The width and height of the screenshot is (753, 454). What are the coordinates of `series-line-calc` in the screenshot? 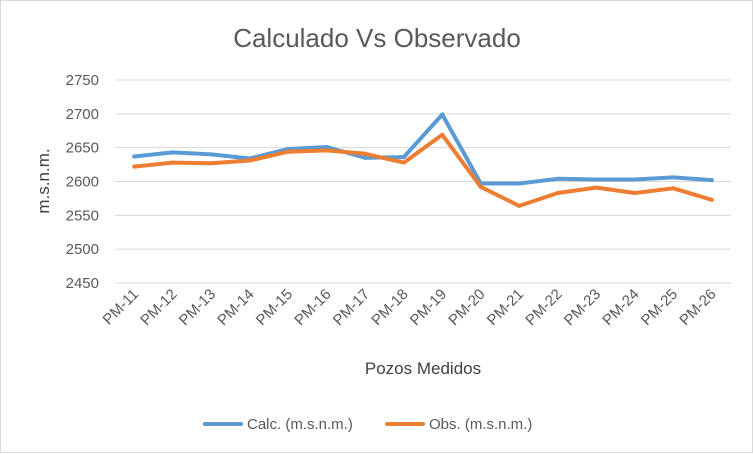 It's located at (423, 149).